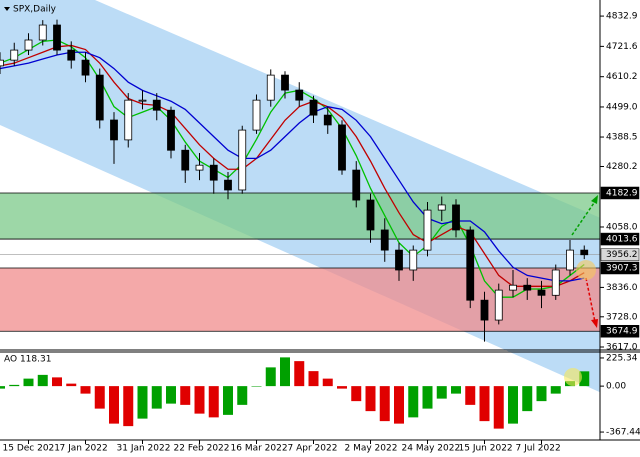  What do you see at coordinates (623, 433) in the screenshot?
I see `y-tick-label: -367.44` at bounding box center [623, 433].